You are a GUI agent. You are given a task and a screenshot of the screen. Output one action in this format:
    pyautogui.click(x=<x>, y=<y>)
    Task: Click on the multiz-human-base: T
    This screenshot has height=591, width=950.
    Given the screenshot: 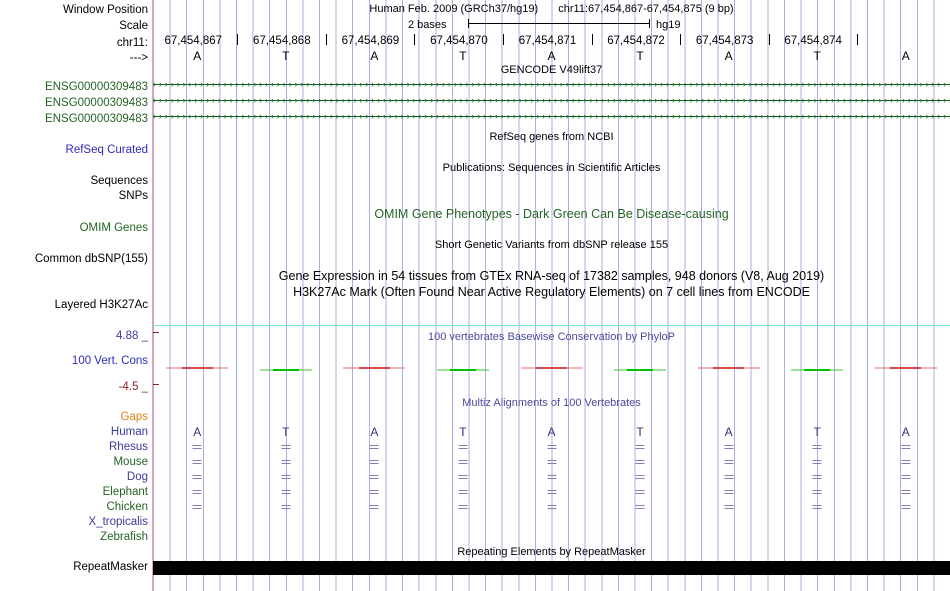 What is the action you would take?
    pyautogui.click(x=463, y=432)
    